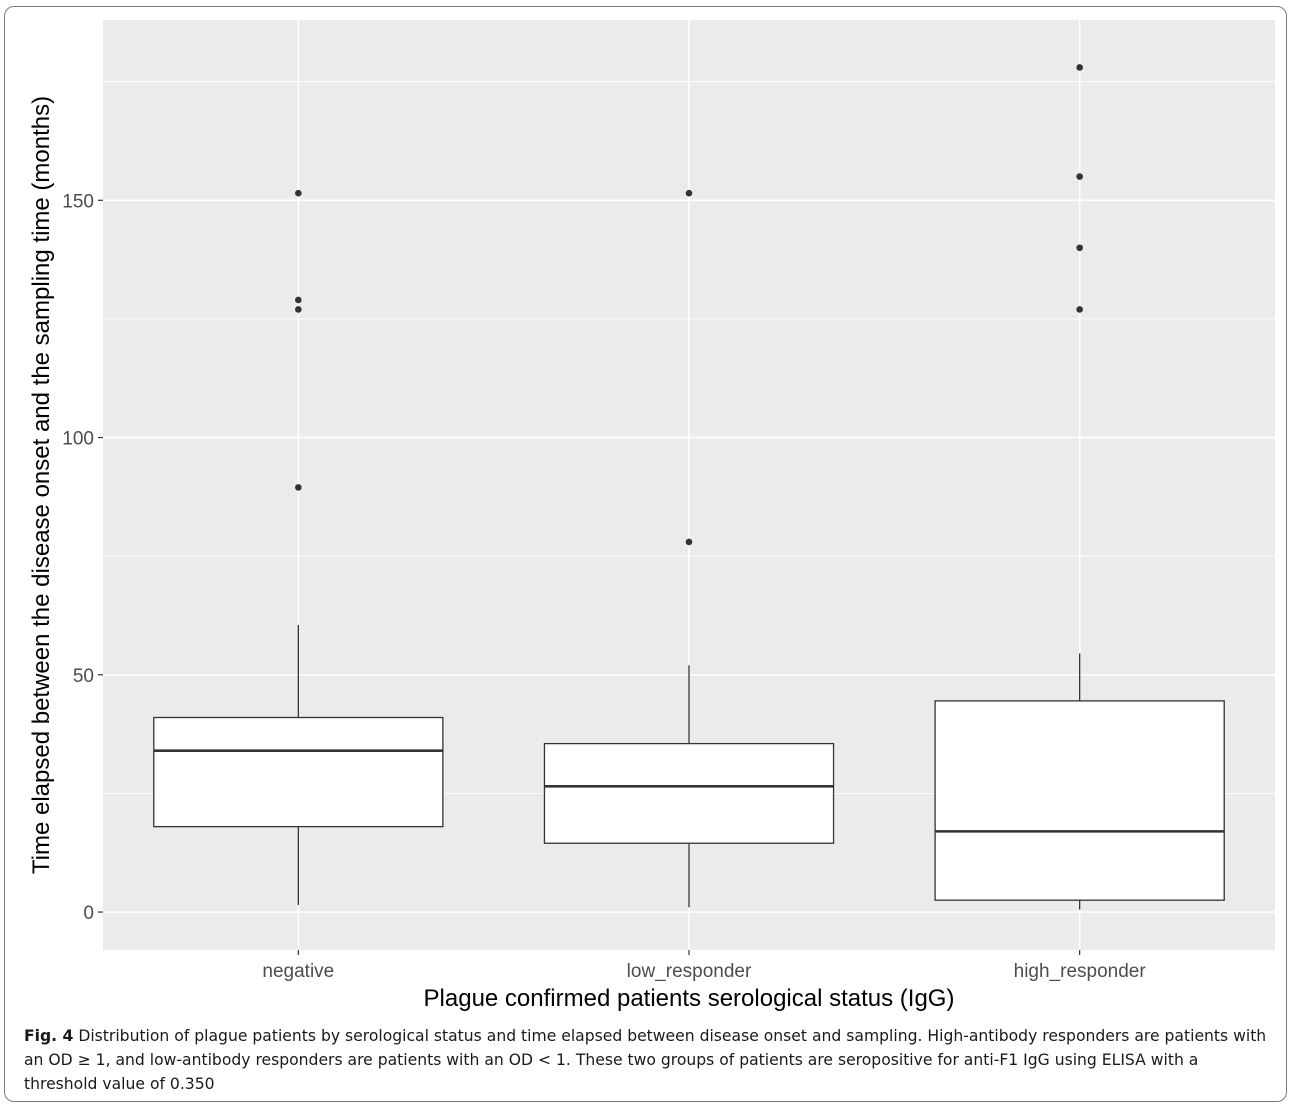  Describe the element at coordinates (83, 676) in the screenshot. I see `y-tick-label: 50` at that location.